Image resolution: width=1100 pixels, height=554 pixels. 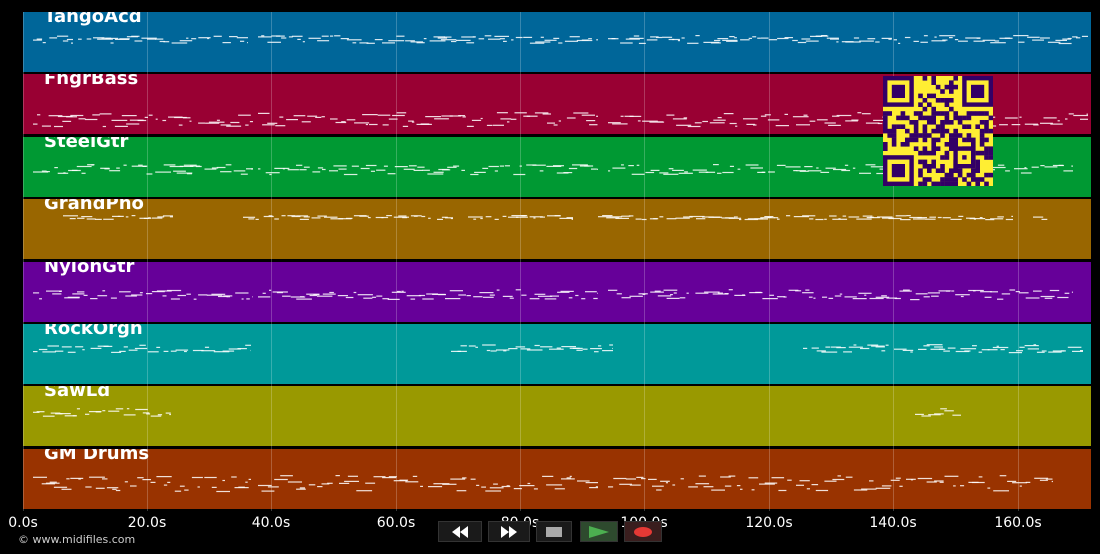 I want to click on stop-button, so click(x=554, y=531).